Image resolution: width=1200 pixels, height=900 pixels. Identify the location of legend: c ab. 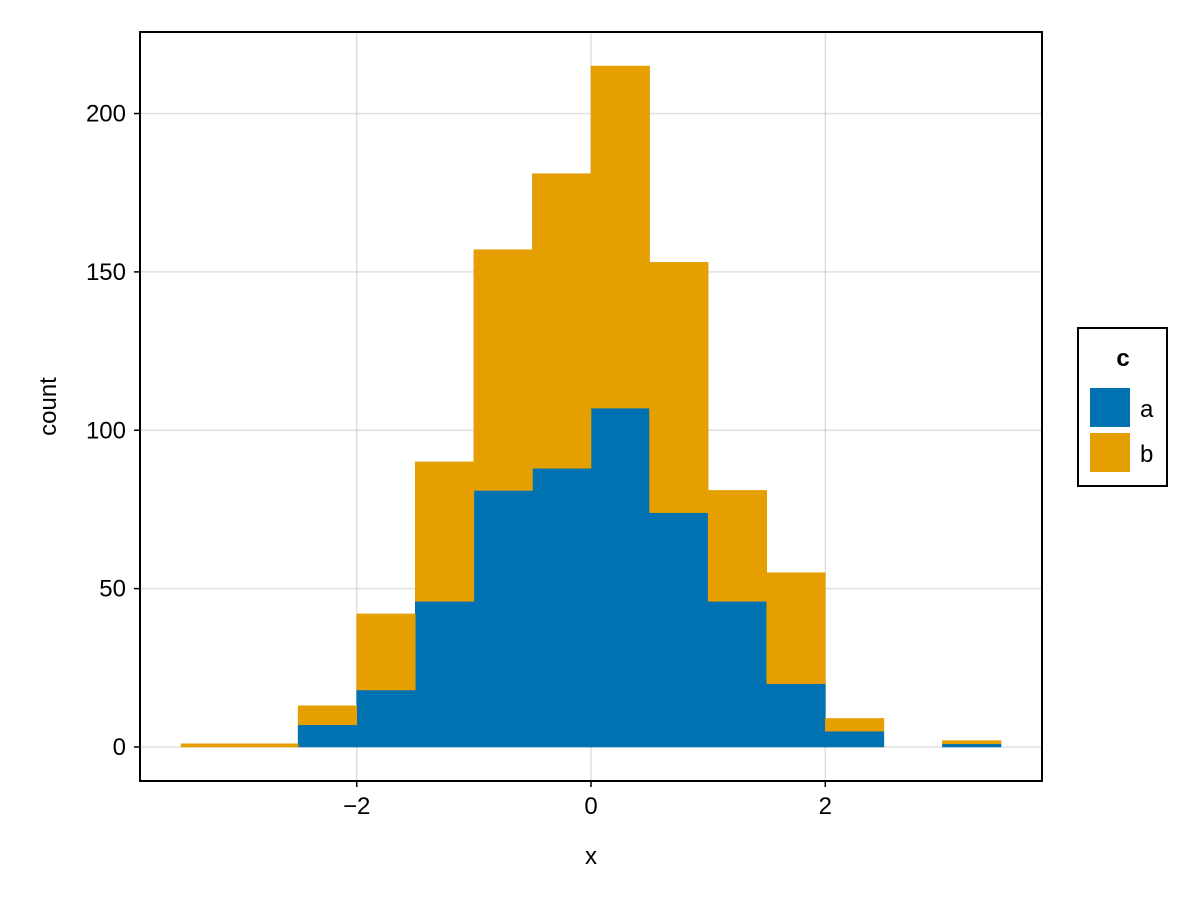
(1122, 407).